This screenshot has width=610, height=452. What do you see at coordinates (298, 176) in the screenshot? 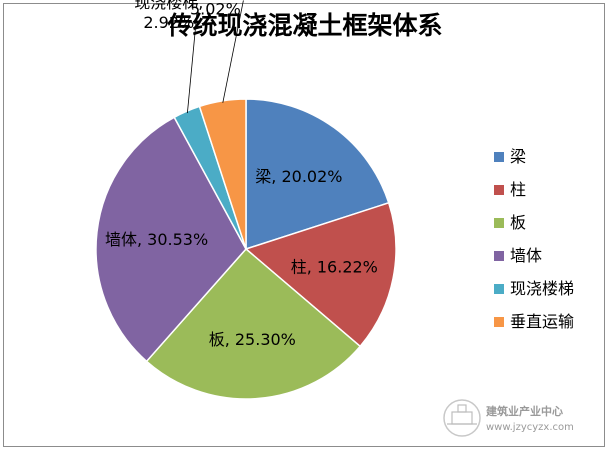
I see `data-label-1: 梁, 20.02%` at bounding box center [298, 176].